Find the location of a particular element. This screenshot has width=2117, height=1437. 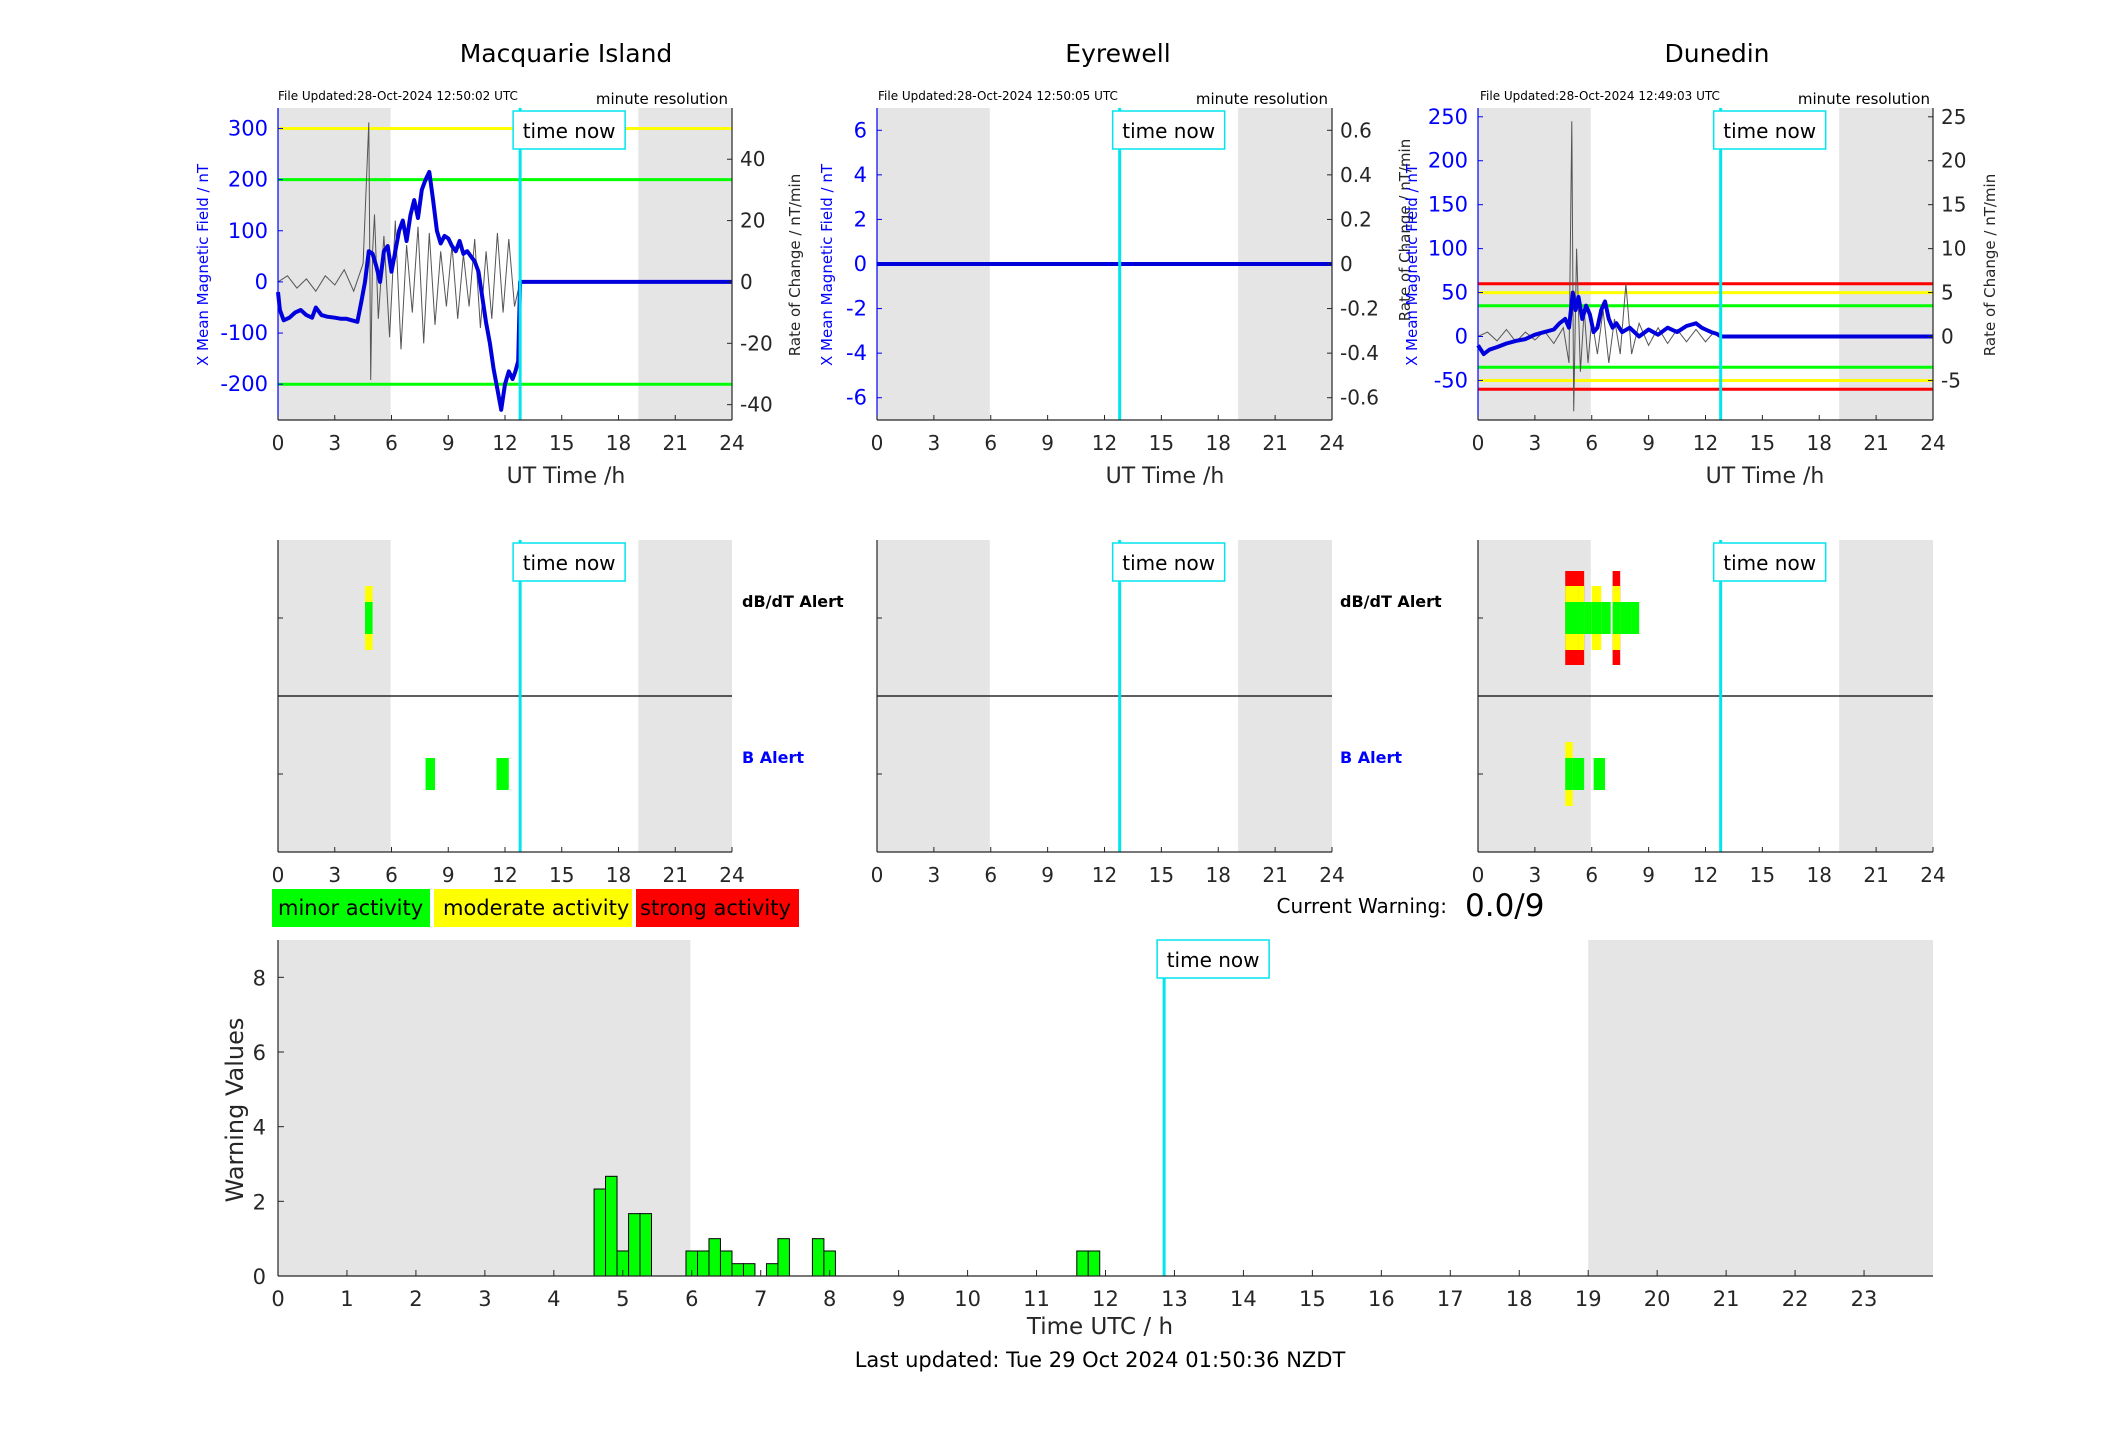

y-tick-label: -200 is located at coordinates (244, 384).